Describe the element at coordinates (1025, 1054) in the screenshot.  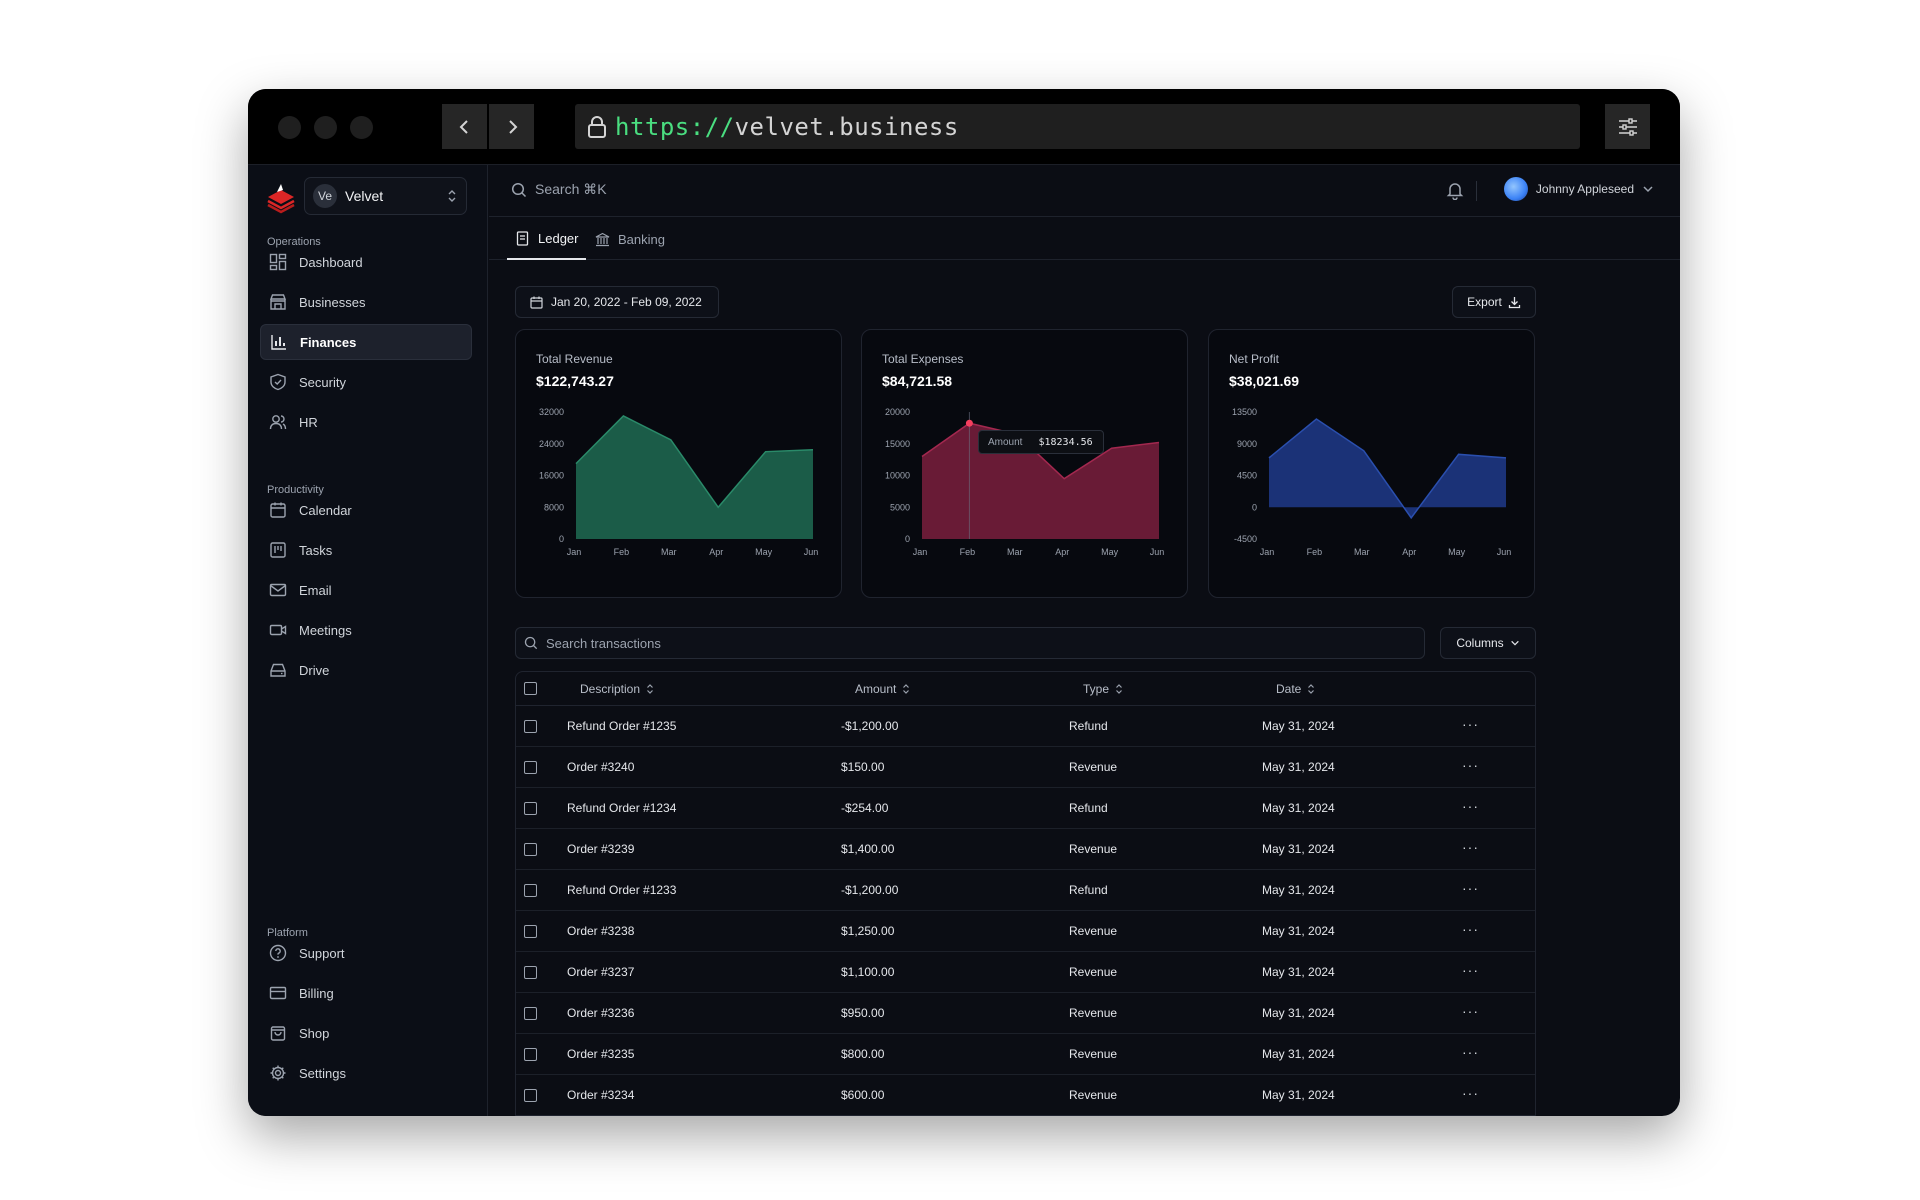
I see `table-row: Order #3235 $800.00 Revenue May 31, 2024 ···` at that location.